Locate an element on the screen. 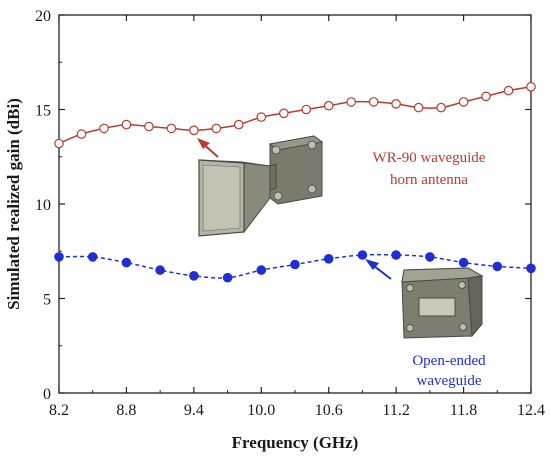  y-tick-label: 20 is located at coordinates (43, 16).